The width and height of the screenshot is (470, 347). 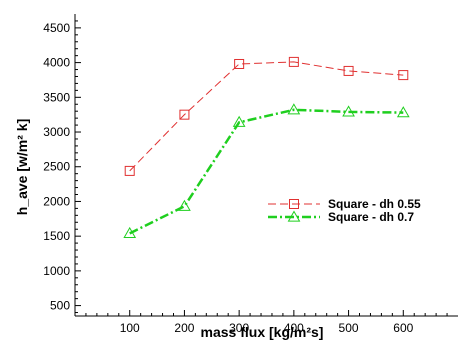 I want to click on x-tick-label: 300, so click(x=239, y=328).